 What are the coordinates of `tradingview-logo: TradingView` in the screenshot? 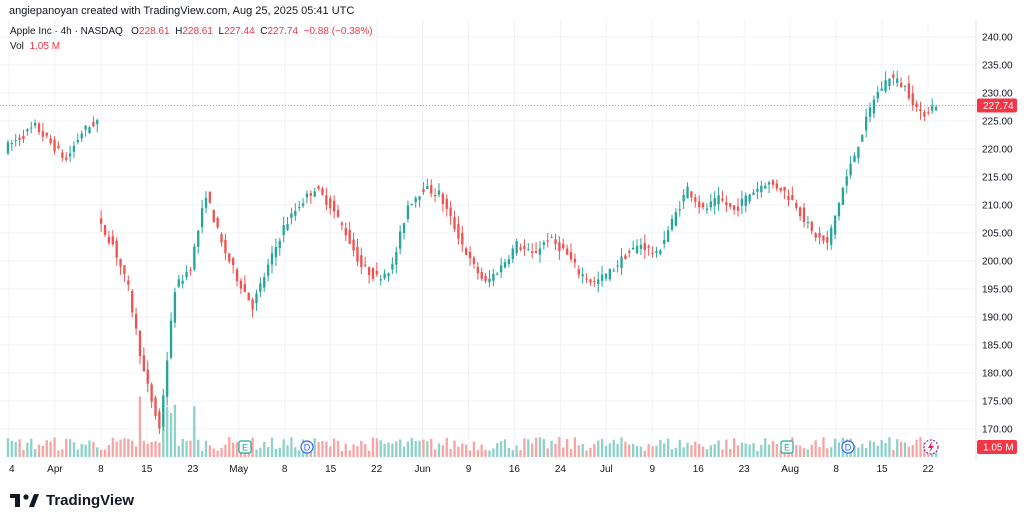 It's located at (72, 500).